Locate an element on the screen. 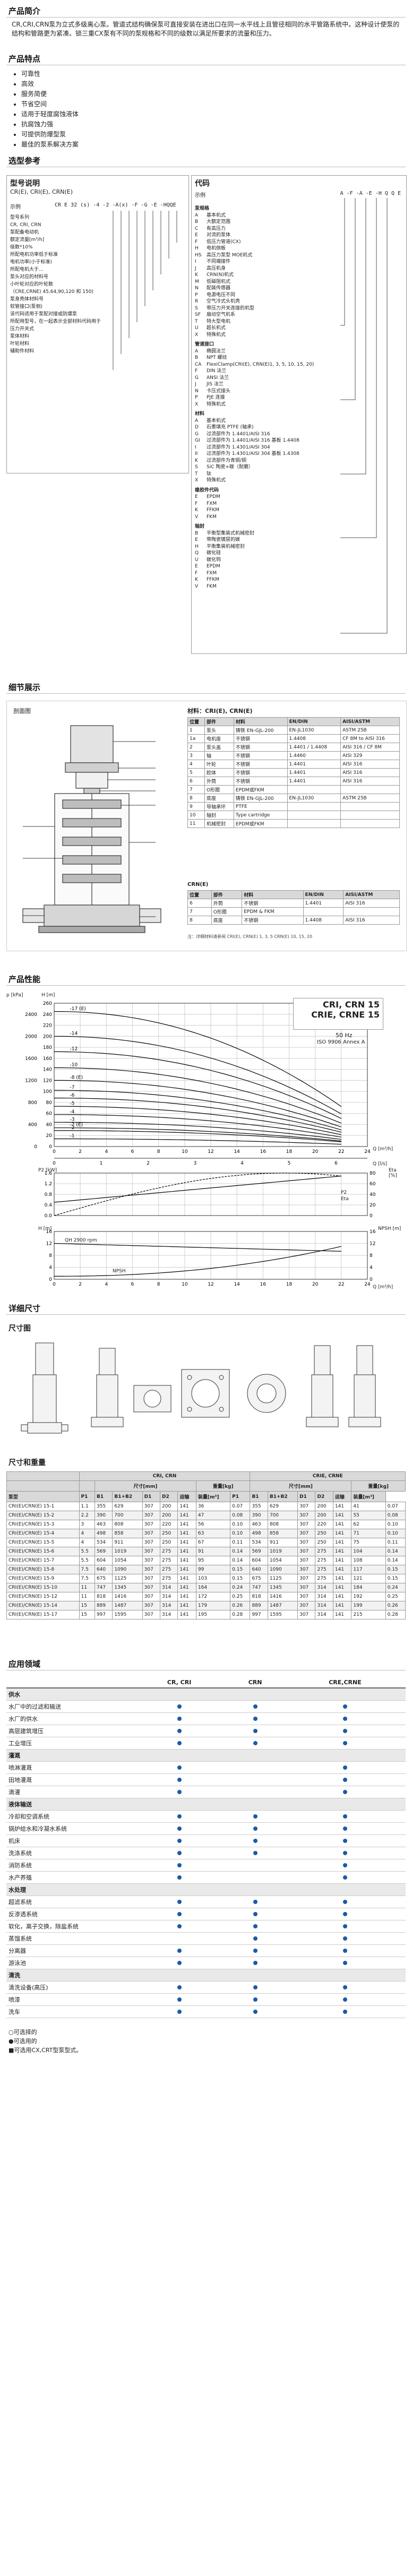 The image size is (412, 2576). code-key: G is located at coordinates (197, 434).